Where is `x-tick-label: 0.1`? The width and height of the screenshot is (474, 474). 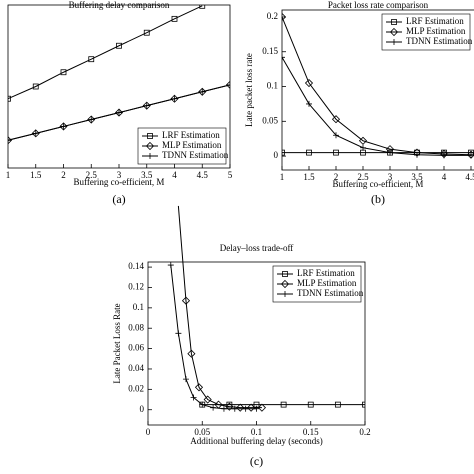
x-tick-label: 0.1 is located at coordinates (256, 432).